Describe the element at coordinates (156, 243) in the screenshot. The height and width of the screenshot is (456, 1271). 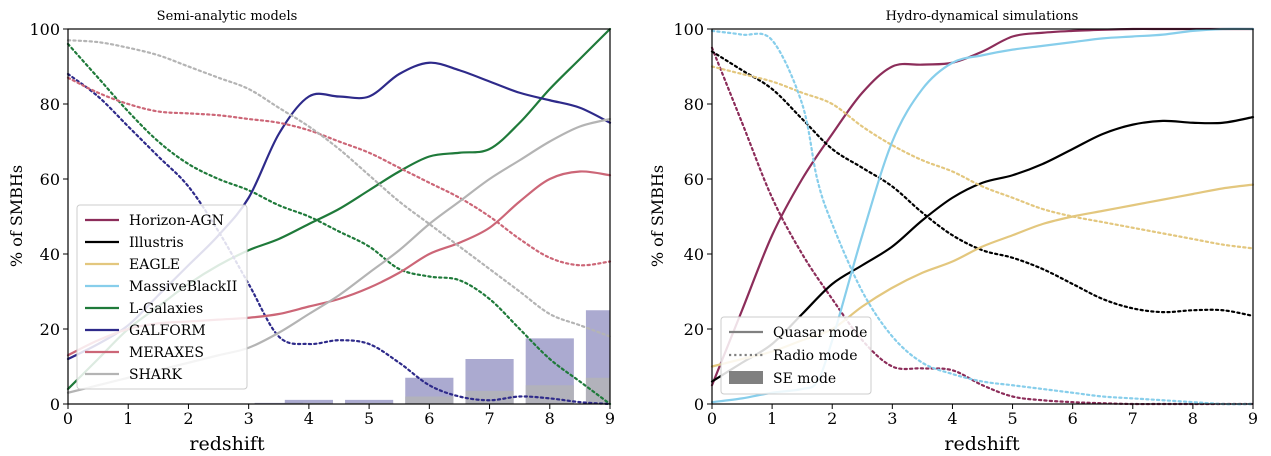
I see `legend-label-illustris: Illustris` at that location.